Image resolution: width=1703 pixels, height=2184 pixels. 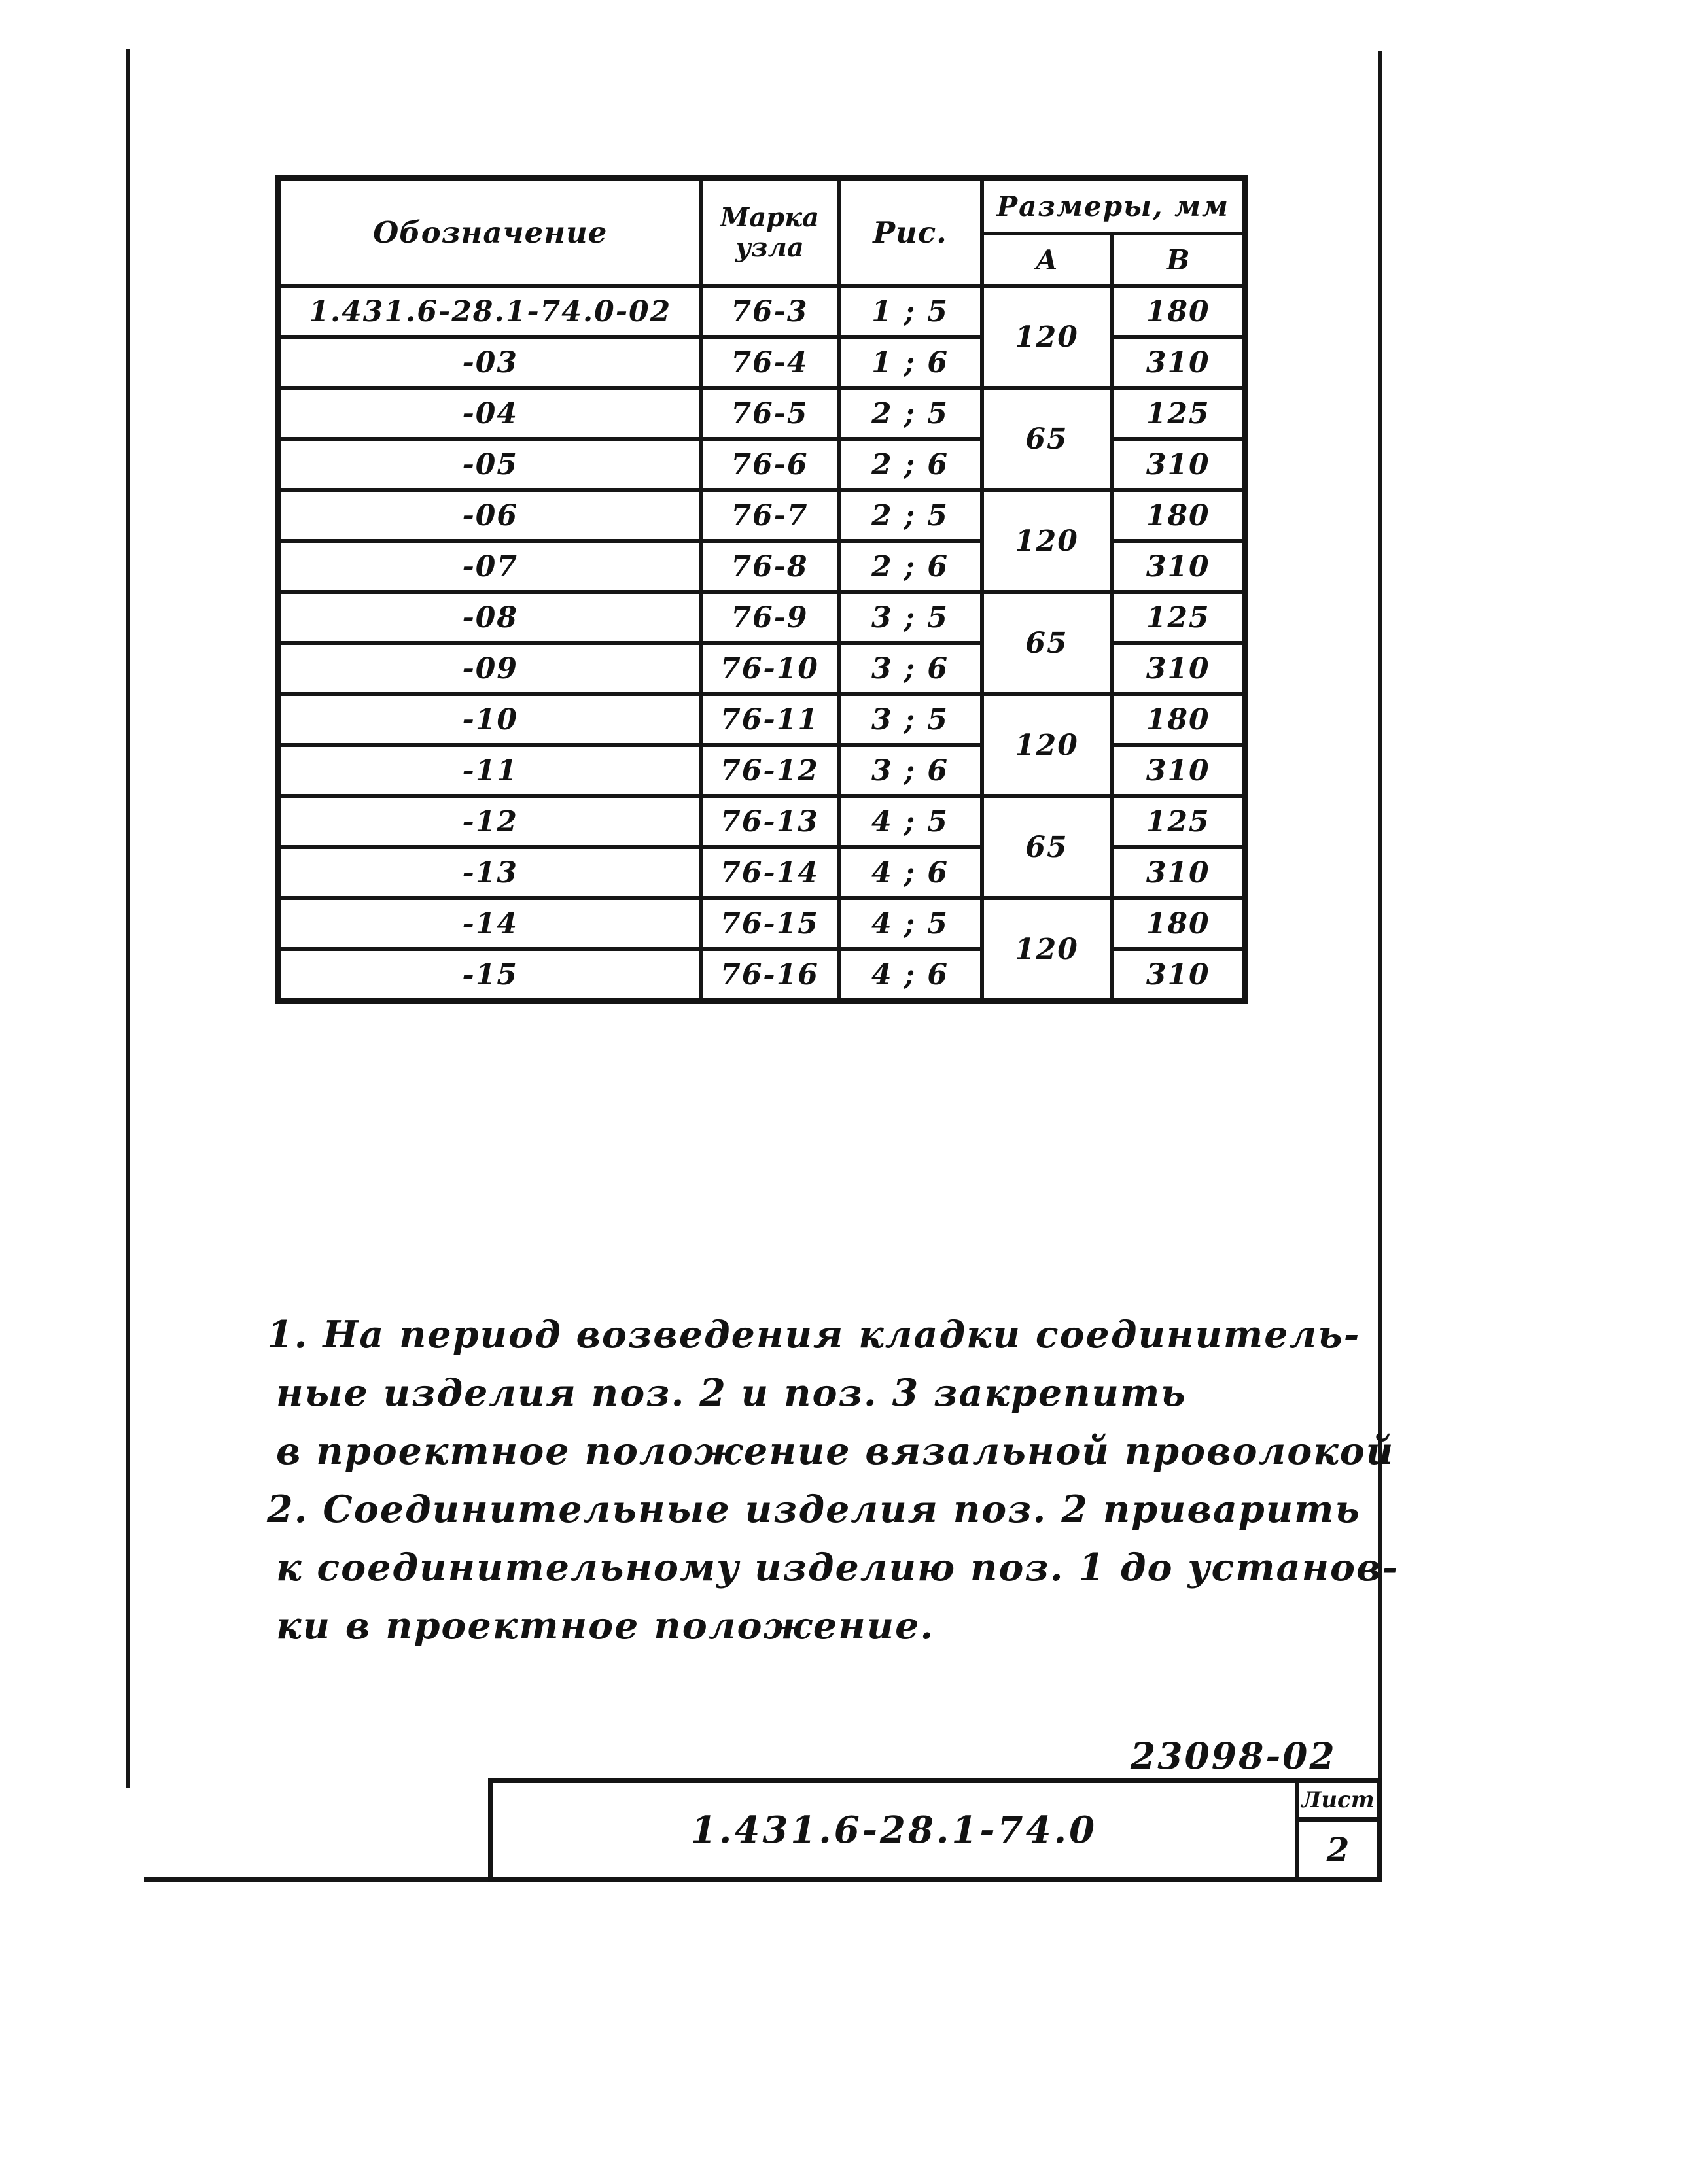 I want to click on table-row: -09 76-10 3 ; 6 310, so click(x=762, y=668).